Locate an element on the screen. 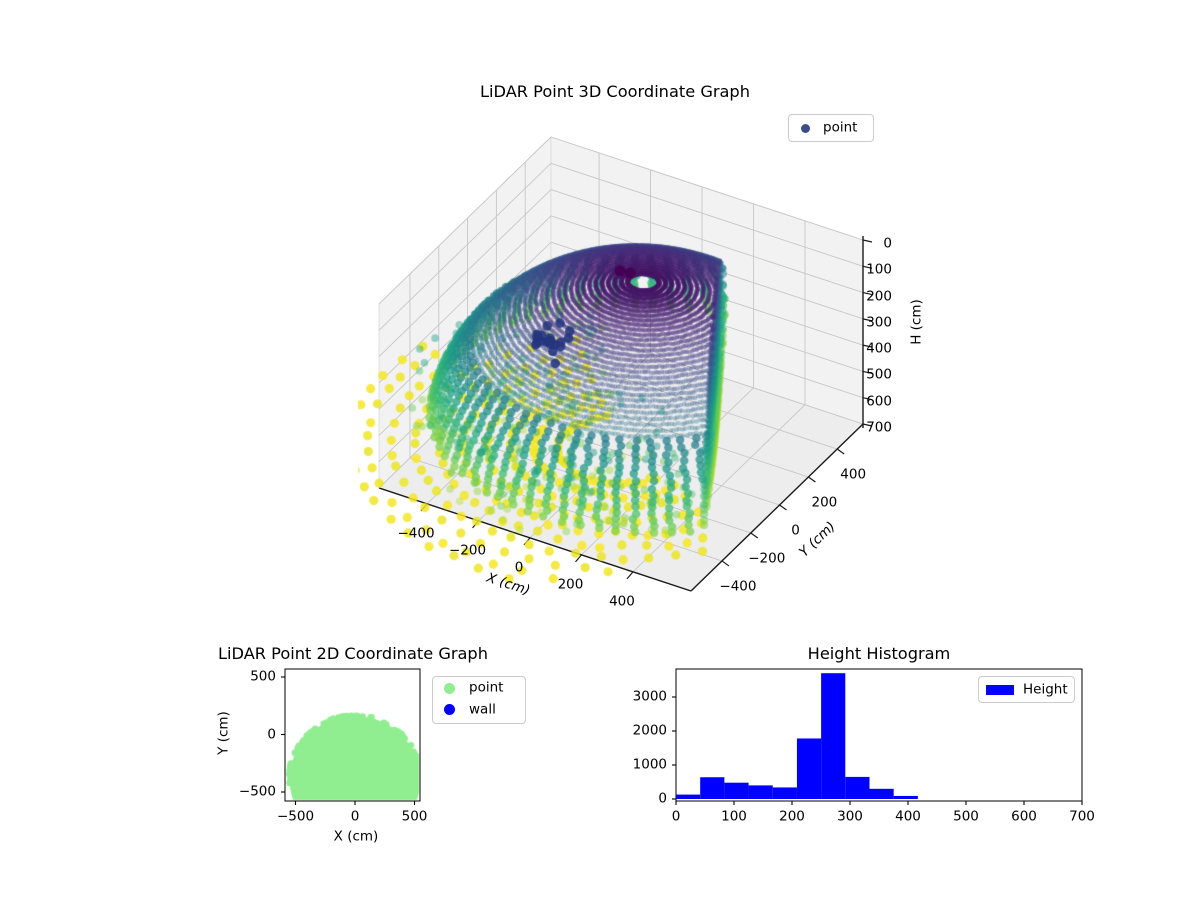  histogram-legend-label: Height is located at coordinates (1045, 688).